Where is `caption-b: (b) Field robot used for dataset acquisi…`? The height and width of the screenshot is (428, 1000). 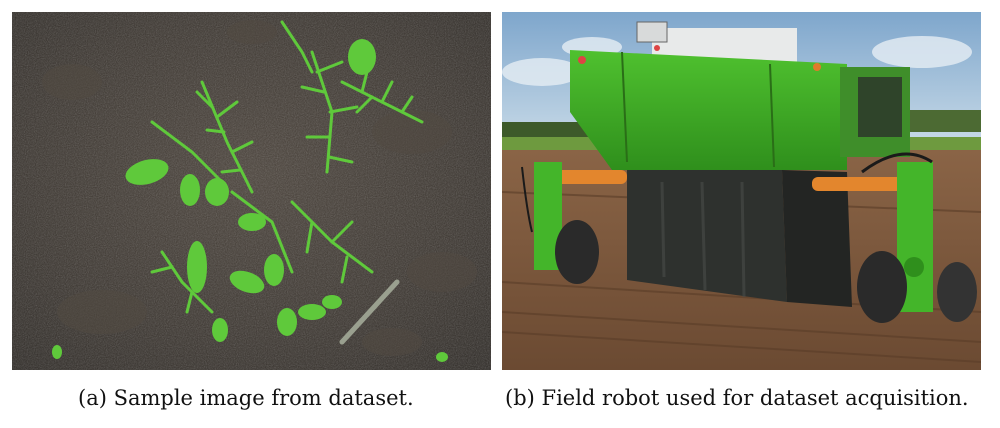
caption-b: (b) Field robot used for dataset acquisi… is located at coordinates (737, 398).